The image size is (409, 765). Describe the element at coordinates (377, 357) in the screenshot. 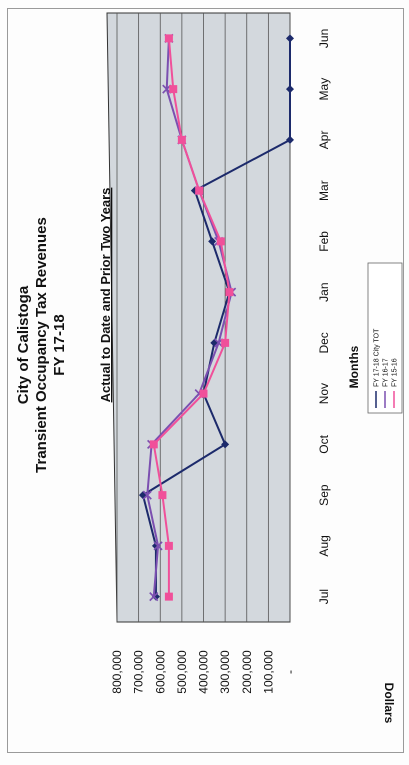

I see `legend-entry: FY 17-18 City TOT` at that location.